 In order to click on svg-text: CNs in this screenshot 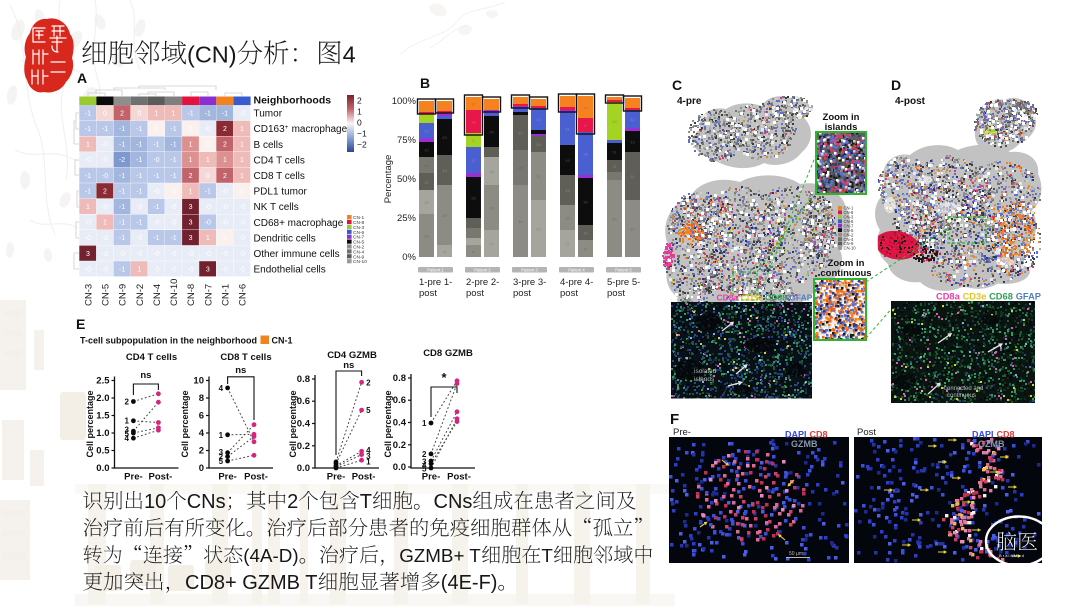, I will do `click(453, 502)`.